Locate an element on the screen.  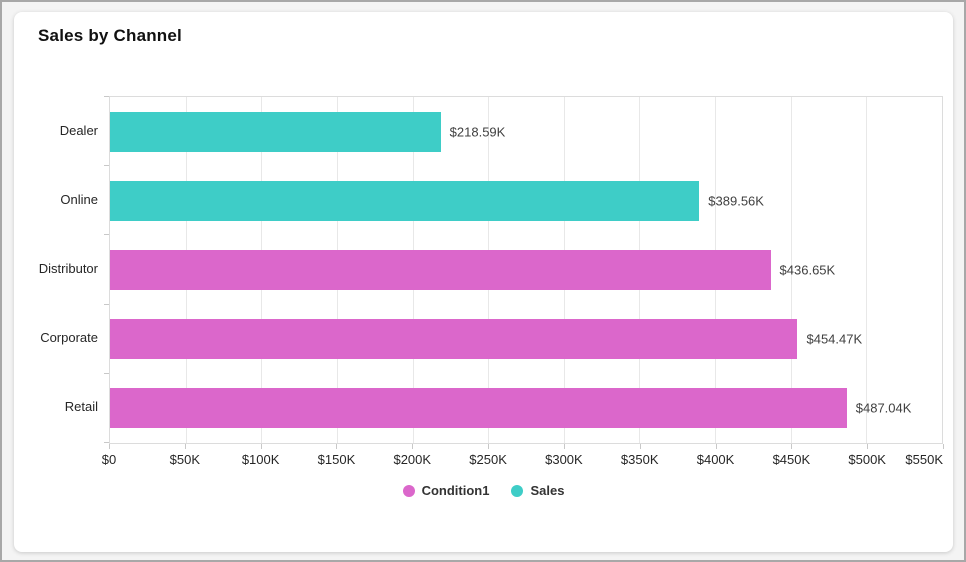
bar-value-label: $487.04K is located at coordinates (883, 408).